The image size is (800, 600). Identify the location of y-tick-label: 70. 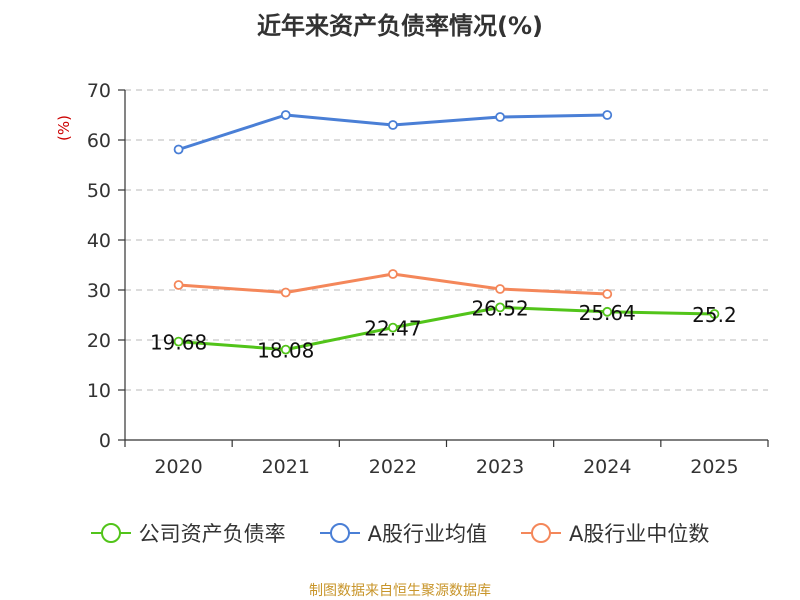
(99, 91).